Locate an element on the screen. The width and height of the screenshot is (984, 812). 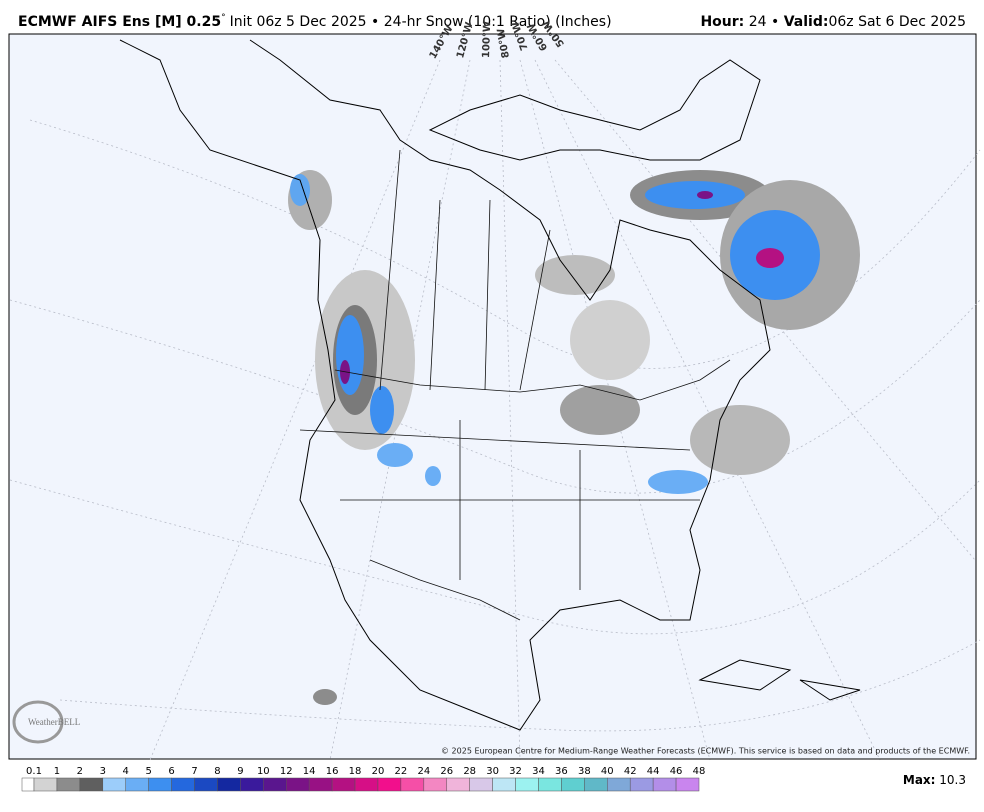
colorbar-label: 9 is located at coordinates (240, 771).